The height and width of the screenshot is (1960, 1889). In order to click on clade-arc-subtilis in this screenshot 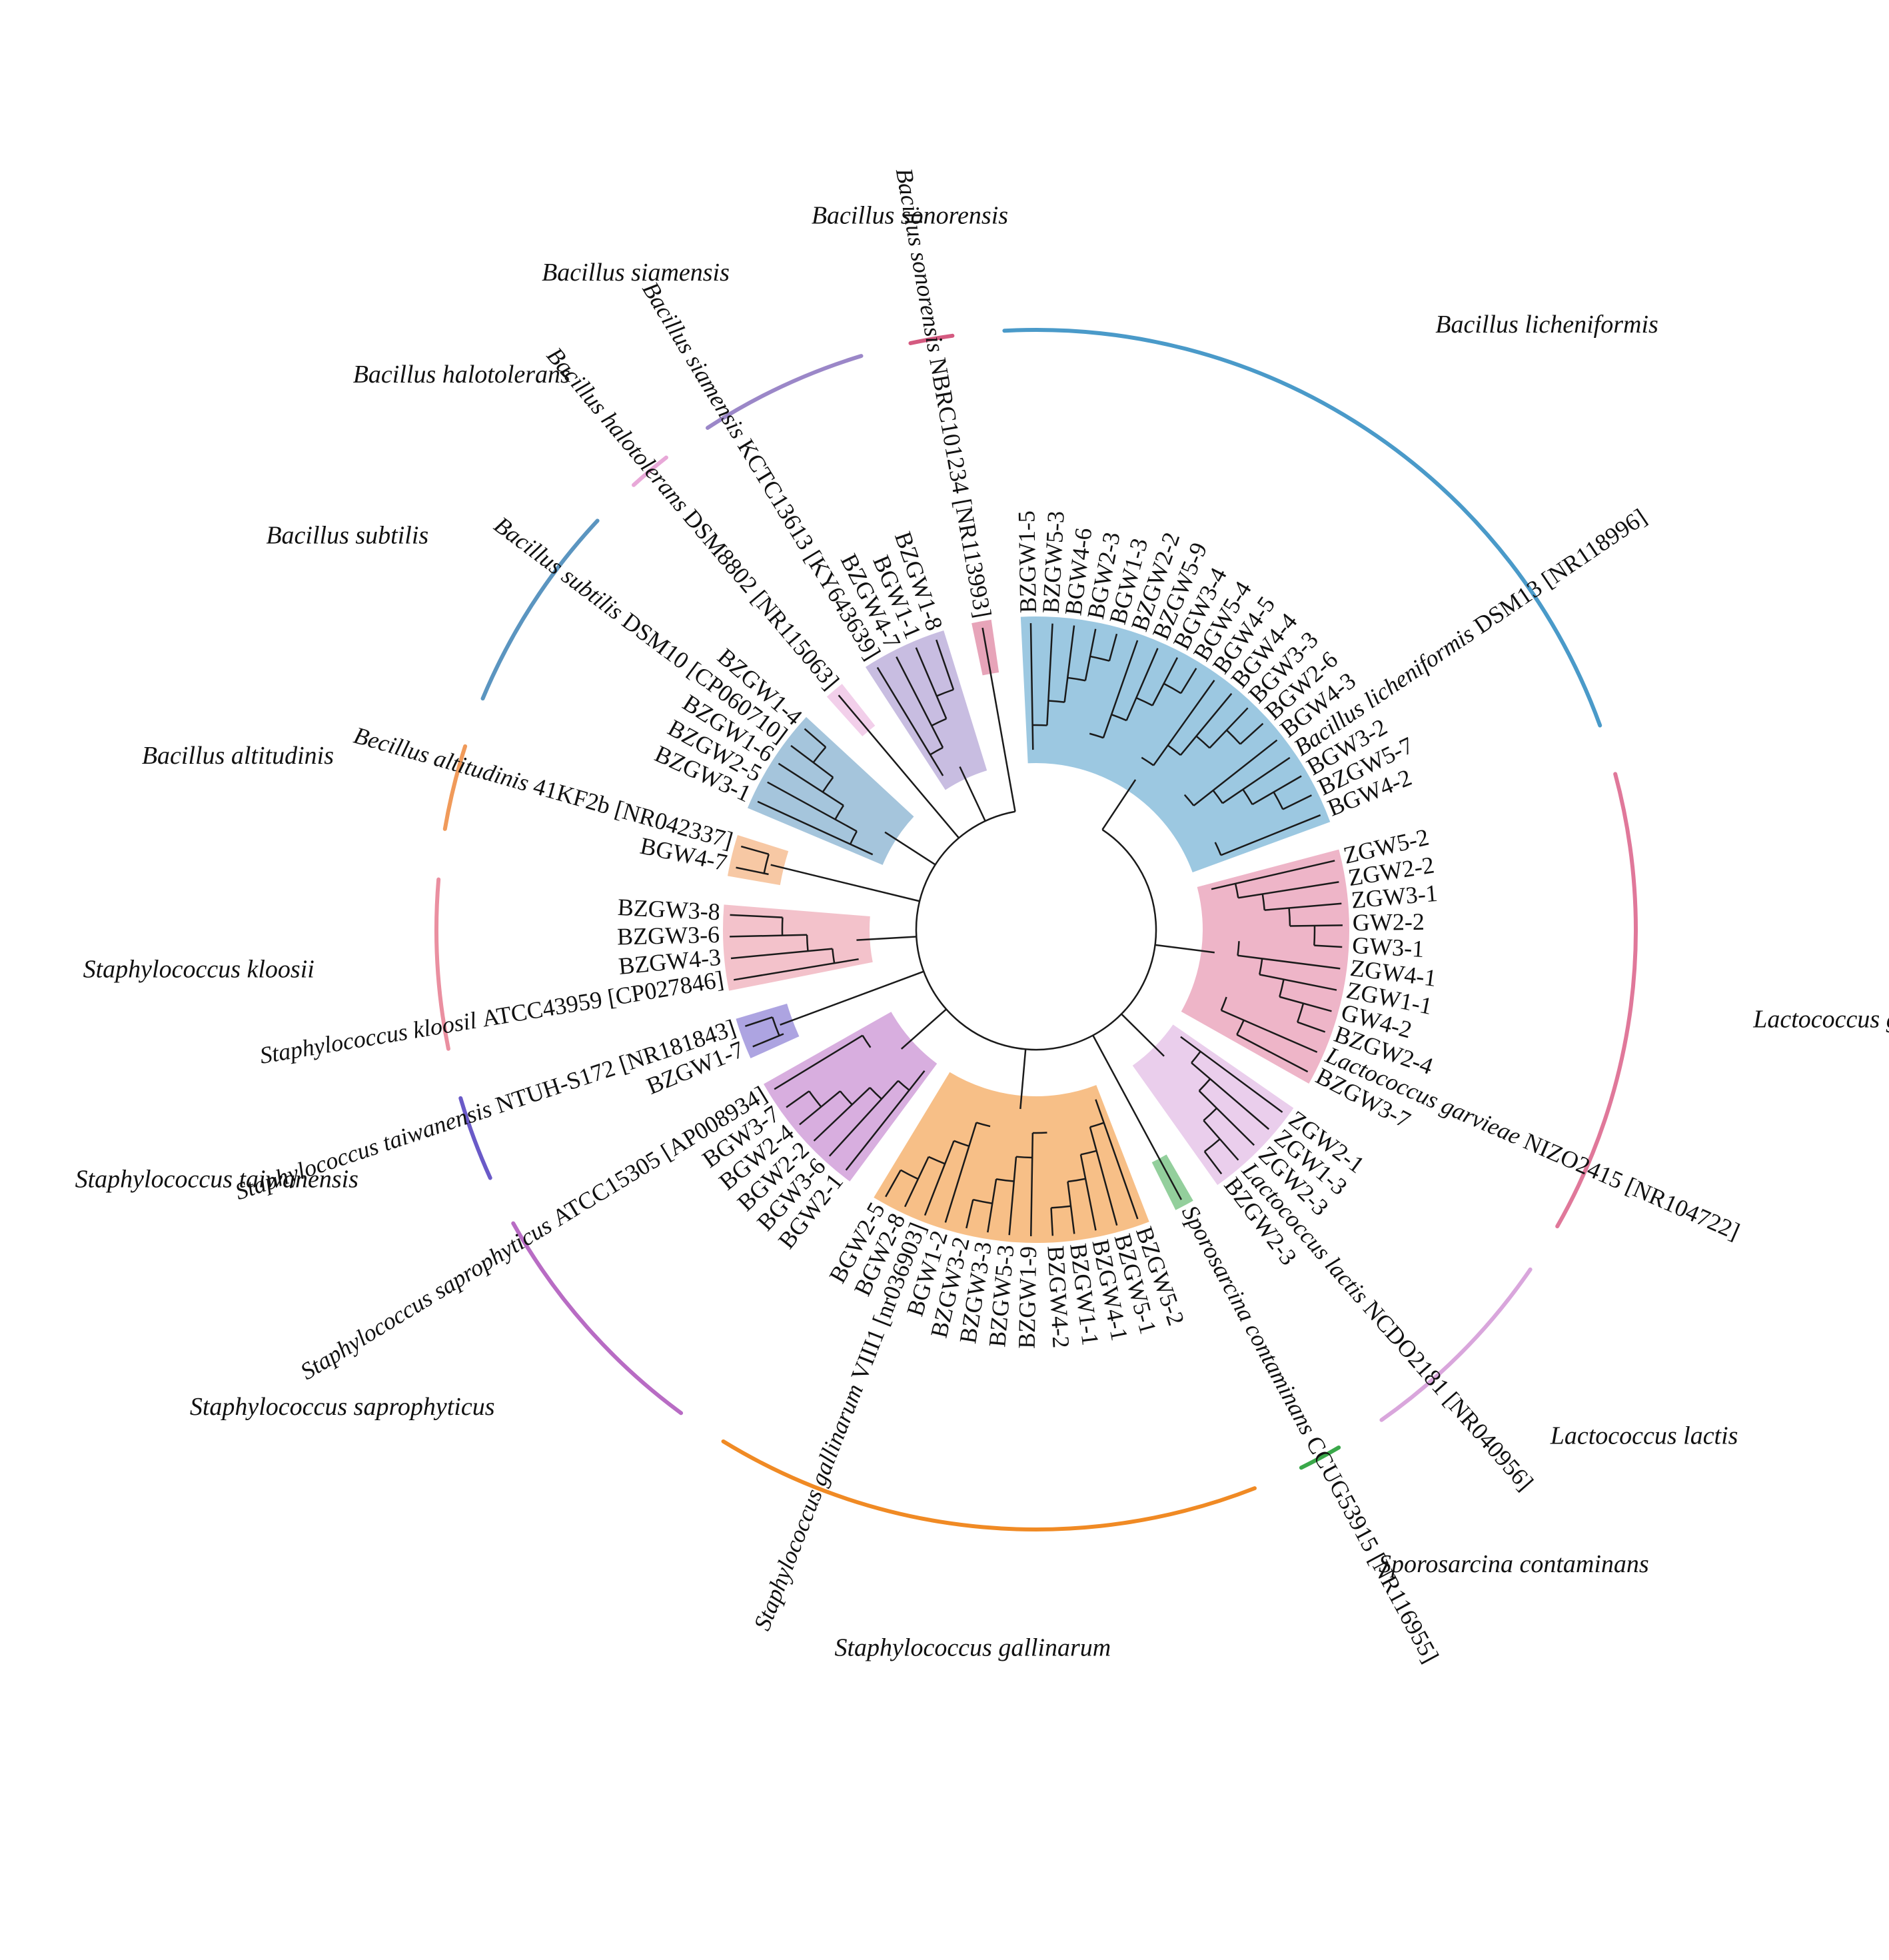, I will do `click(540, 609)`.